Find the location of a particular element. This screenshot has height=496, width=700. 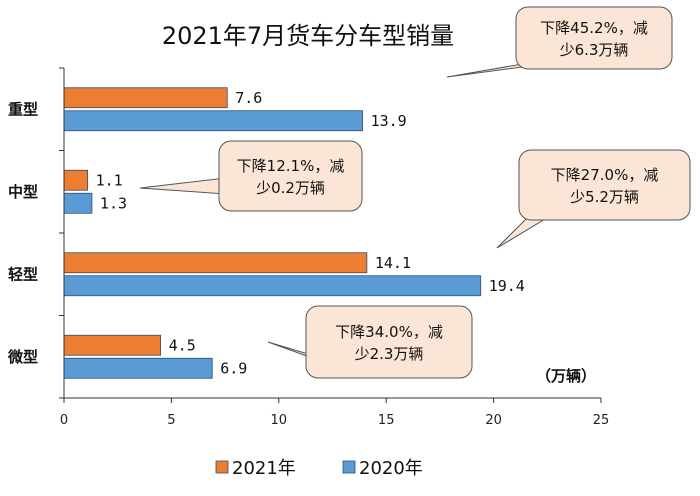

callout-line: 下降45.2%，减 is located at coordinates (594, 28).